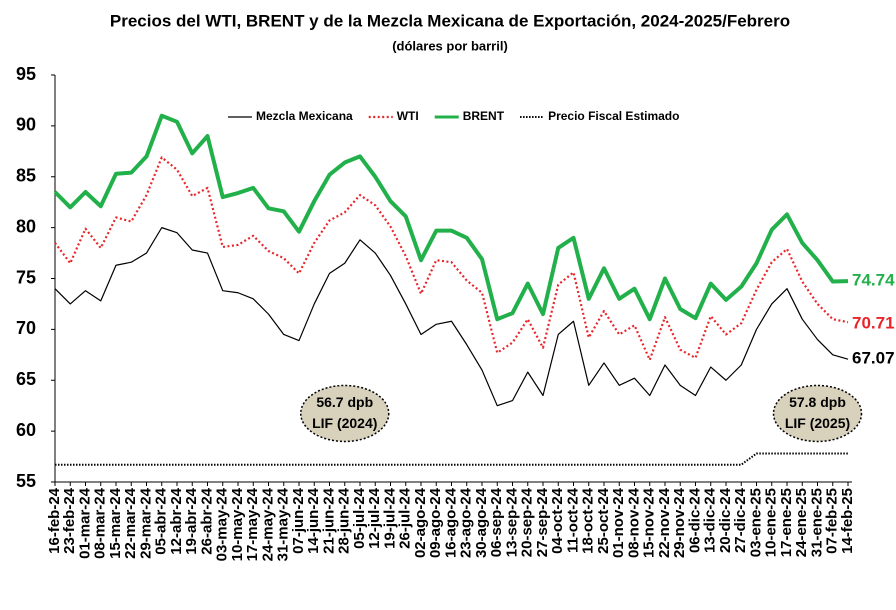  I want to click on x-tick-label: 13-dic-24, so click(710, 520).